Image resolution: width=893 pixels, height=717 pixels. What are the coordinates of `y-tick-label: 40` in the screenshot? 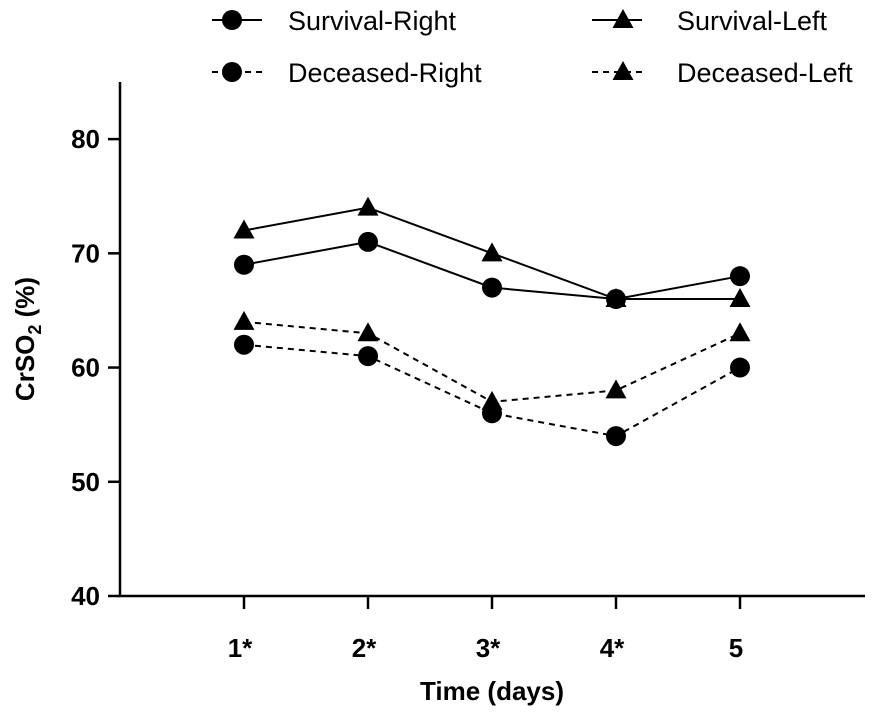 It's located at (85, 596).